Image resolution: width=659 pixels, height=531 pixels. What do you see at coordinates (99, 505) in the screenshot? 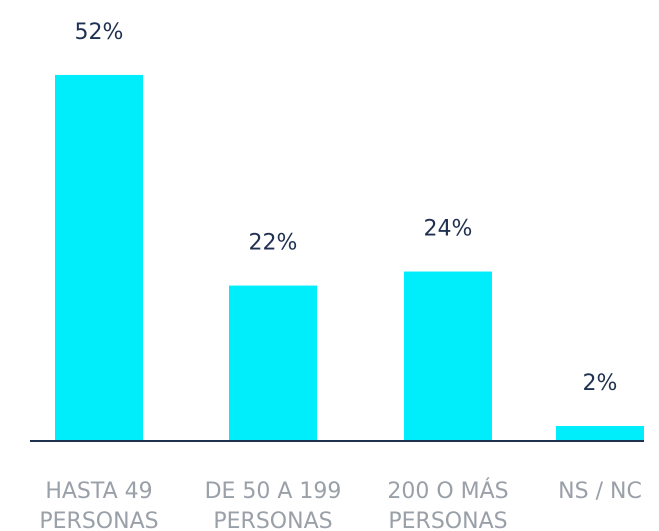
I see `category-label: HASTA 49 PERSONAS` at bounding box center [99, 505].